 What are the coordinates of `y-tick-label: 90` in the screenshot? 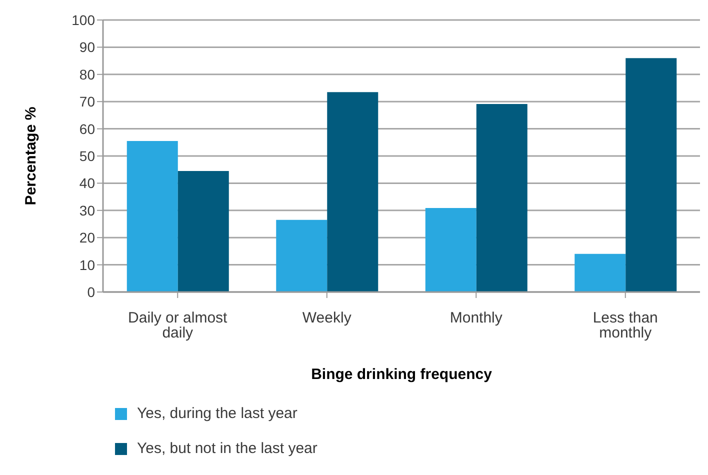 It's located at (87, 47).